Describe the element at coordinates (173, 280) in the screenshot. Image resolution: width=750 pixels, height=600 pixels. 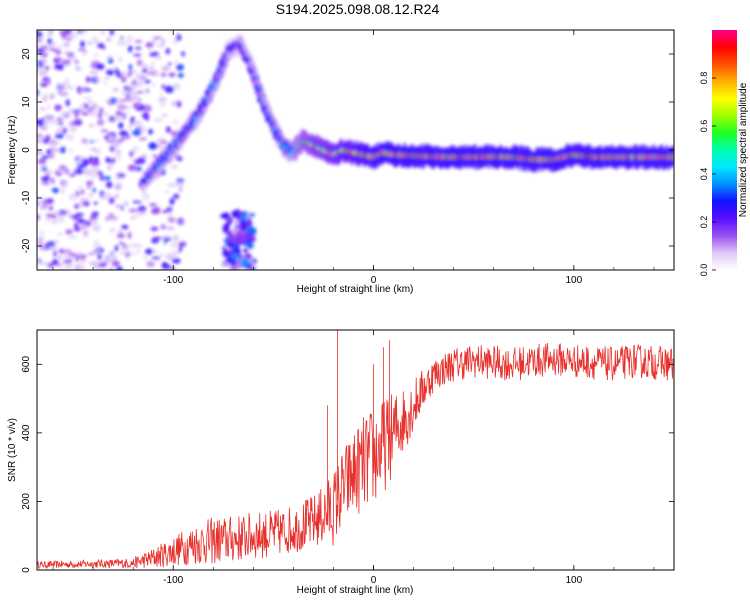
I see `spectrogram-xtick-label: -100` at that location.